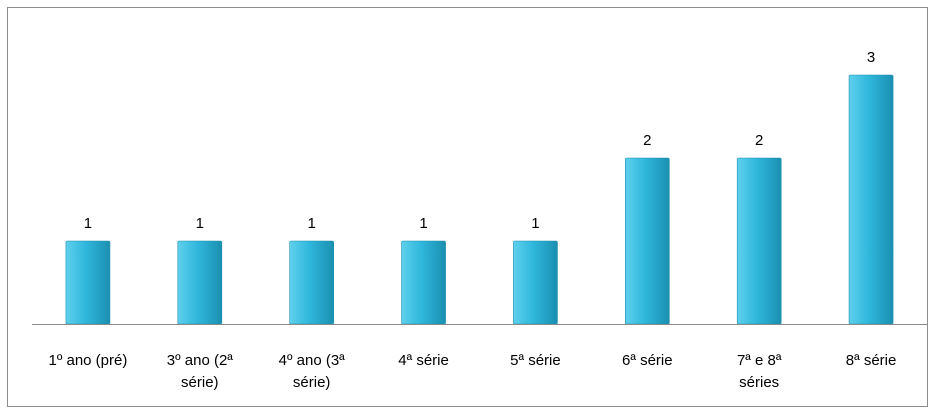  I want to click on x-tick-label-8: 8ª série, so click(871, 360).